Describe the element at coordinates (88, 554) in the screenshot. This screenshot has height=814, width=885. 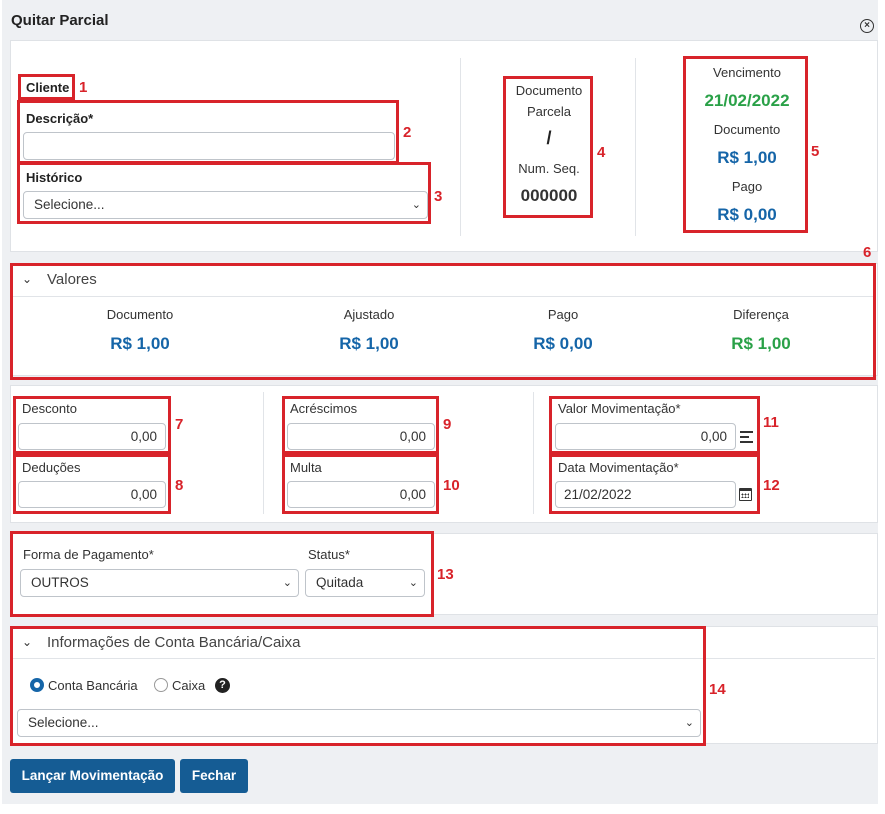
I see `forma-pagamento-label: Forma de Pagamento*` at that location.